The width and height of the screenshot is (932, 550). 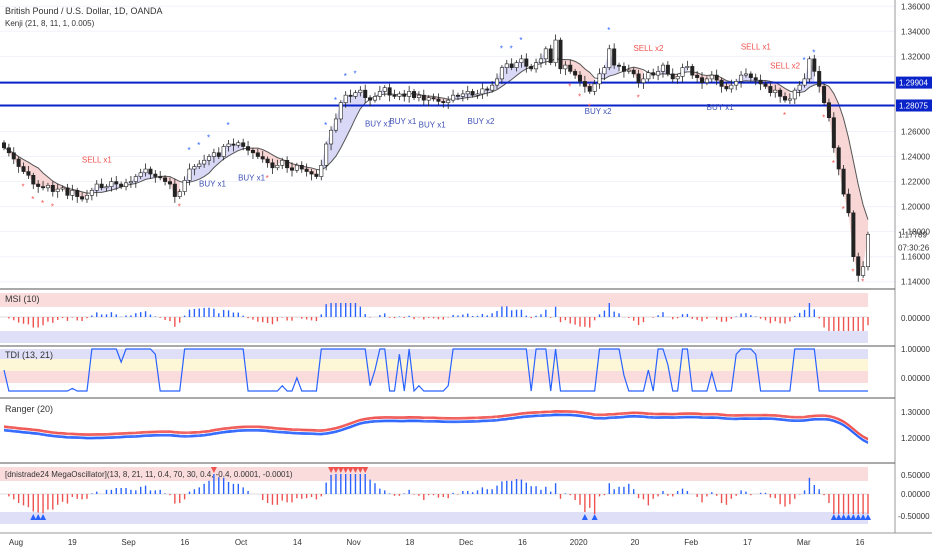 What do you see at coordinates (915, 232) in the screenshot?
I see `price-tick: 1.18000` at bounding box center [915, 232].